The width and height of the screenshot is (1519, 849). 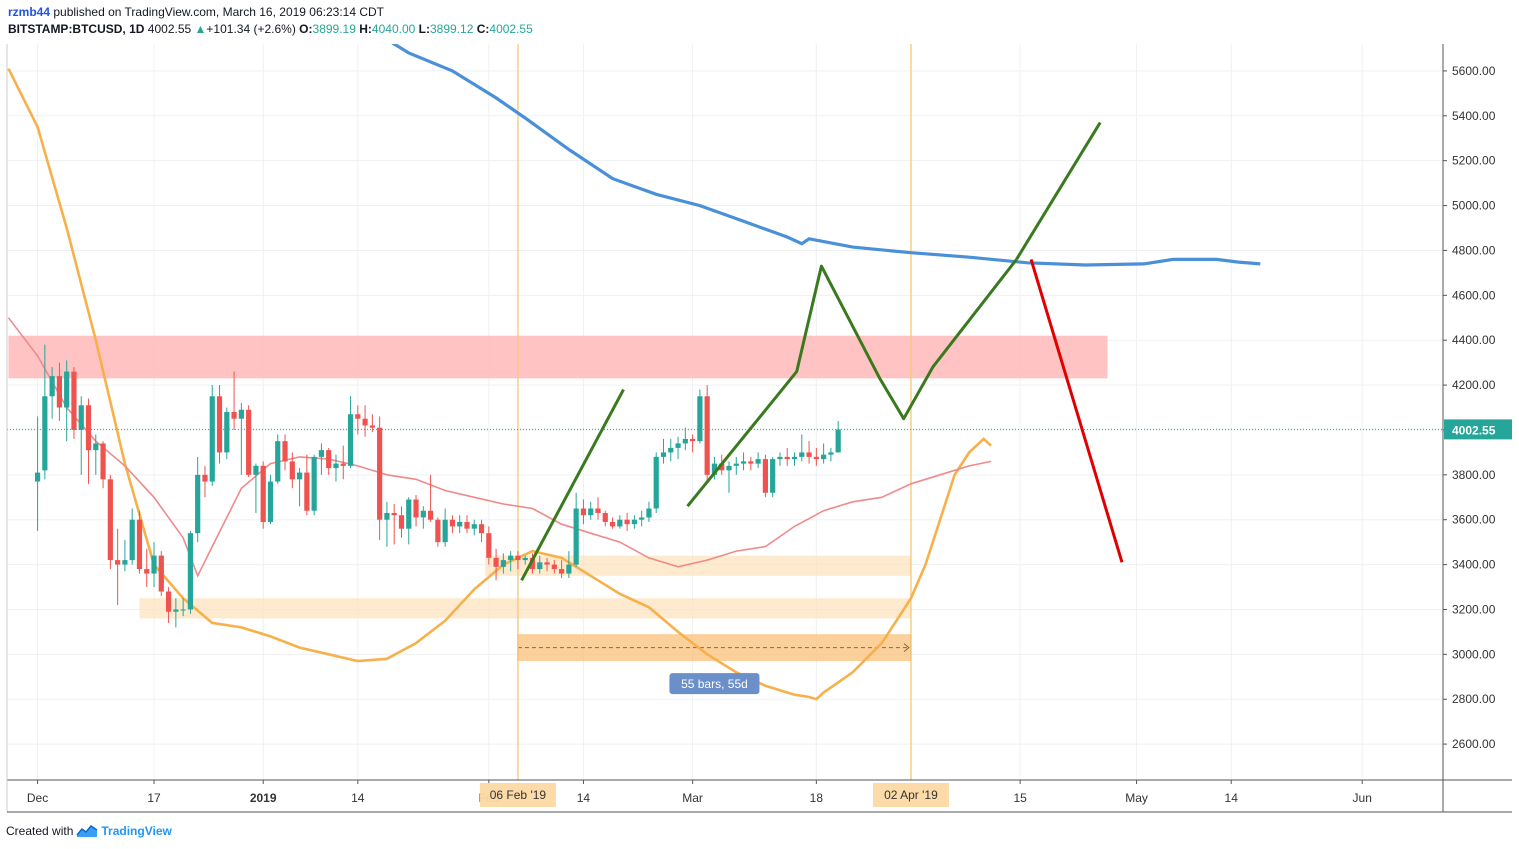 I want to click on close-value: 4002.55, so click(x=511, y=29).